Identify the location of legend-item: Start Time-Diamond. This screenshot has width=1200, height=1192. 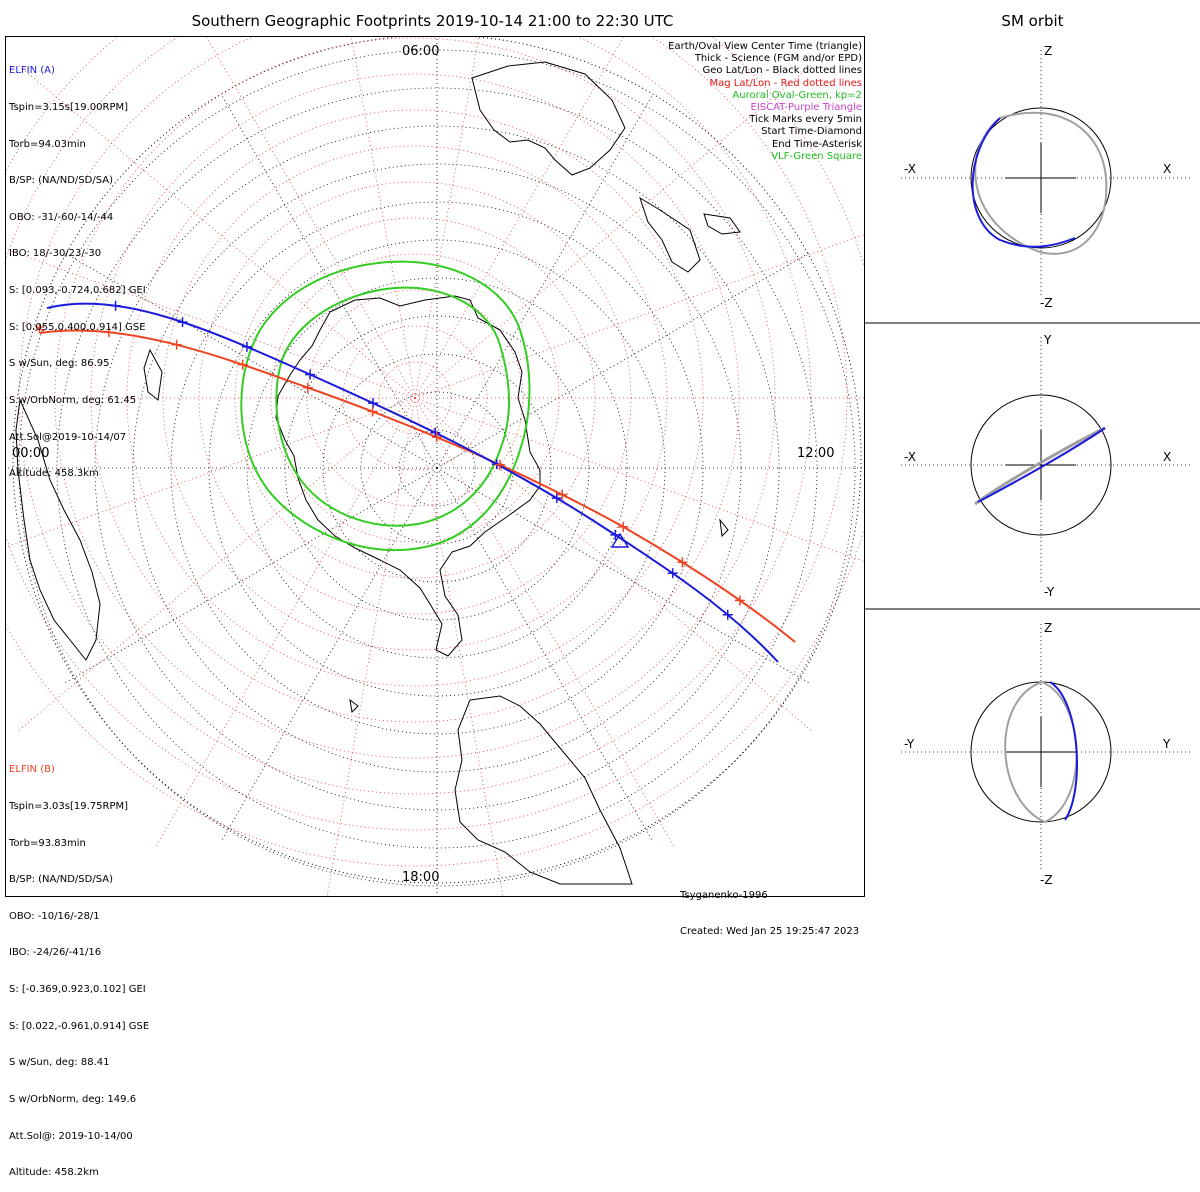
(811, 132).